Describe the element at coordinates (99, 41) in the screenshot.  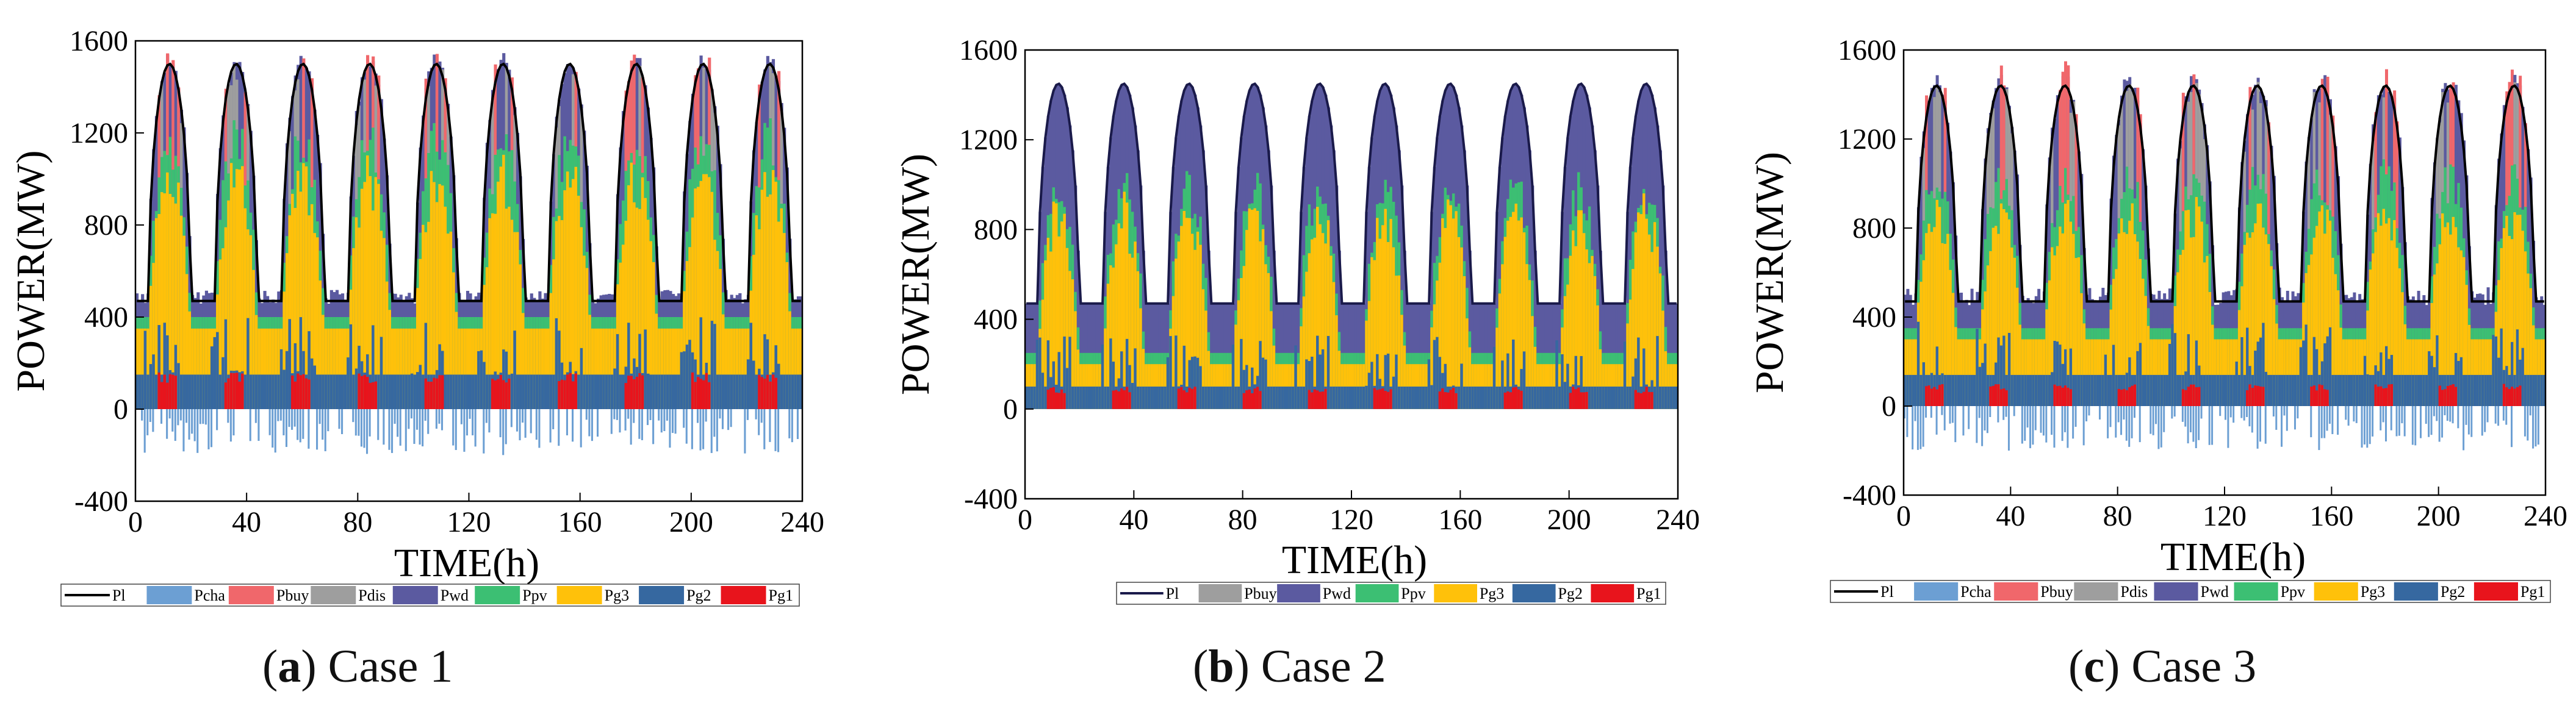
I see `y-tick-label: 1600` at that location.